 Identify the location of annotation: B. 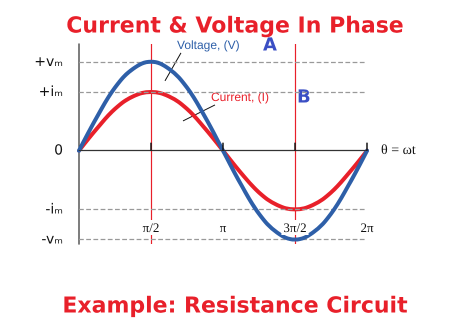
(303, 97).